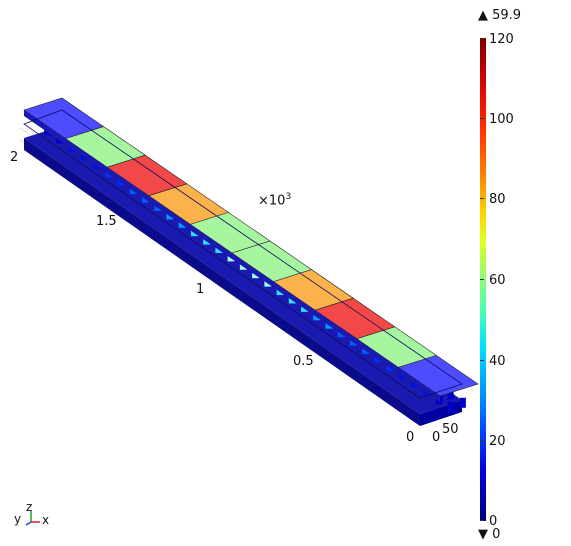 Image resolution: width=571 pixels, height=546 pixels. I want to click on colorbar-label: 40, so click(497, 361).